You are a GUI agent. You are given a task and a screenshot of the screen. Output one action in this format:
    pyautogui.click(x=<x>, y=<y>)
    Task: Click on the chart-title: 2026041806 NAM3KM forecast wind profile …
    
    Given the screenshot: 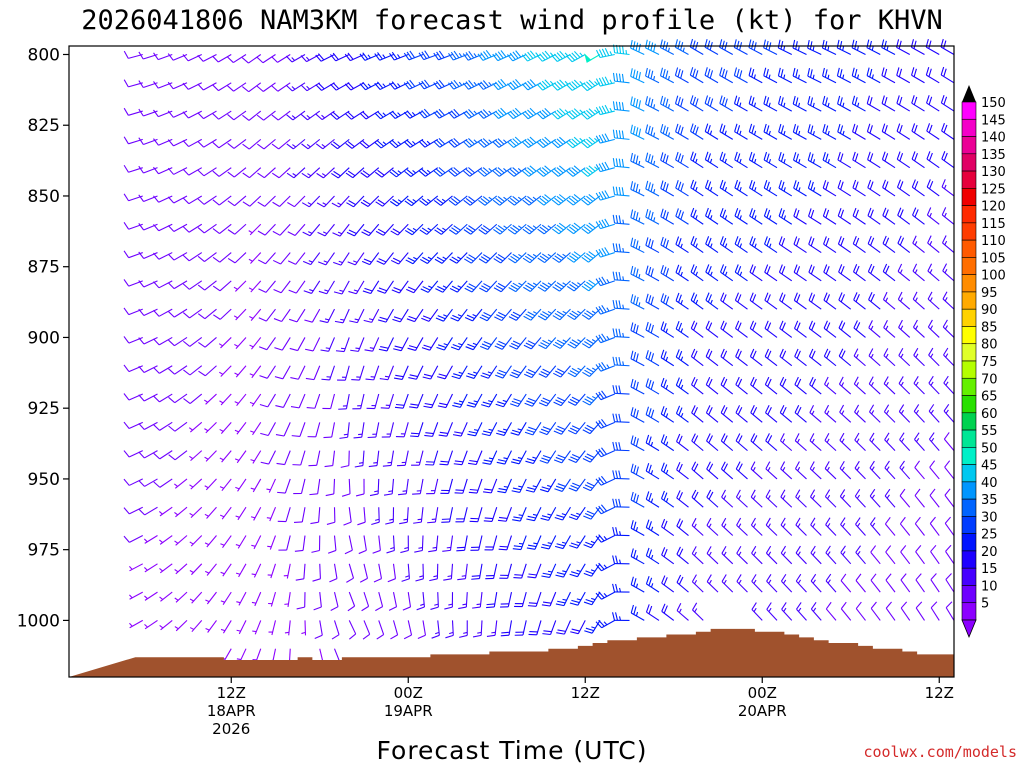 What is the action you would take?
    pyautogui.click(x=512, y=20)
    